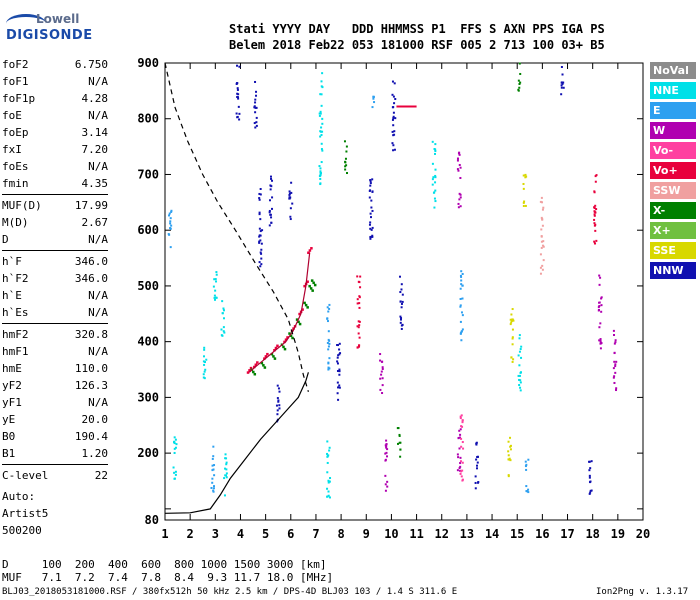  Describe the element at coordinates (290, 534) in the screenshot. I see `x-tick-label: 6` at that location.